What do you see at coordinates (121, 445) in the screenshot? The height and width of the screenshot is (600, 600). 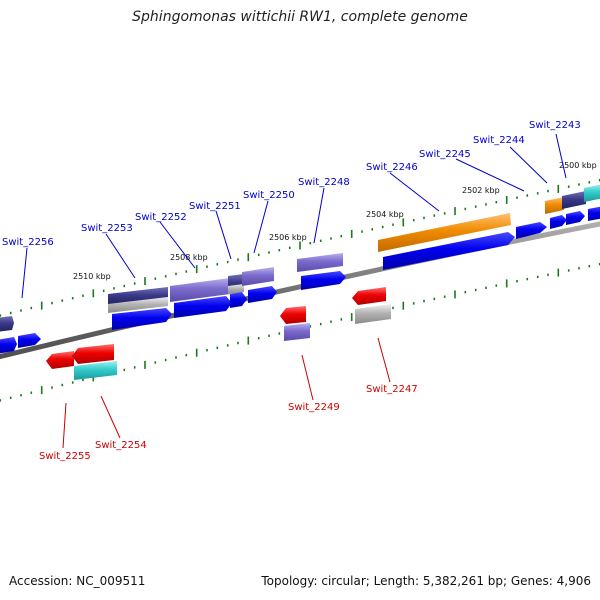 I see `gene-label-swit-2254: Swit_2254` at bounding box center [121, 445].